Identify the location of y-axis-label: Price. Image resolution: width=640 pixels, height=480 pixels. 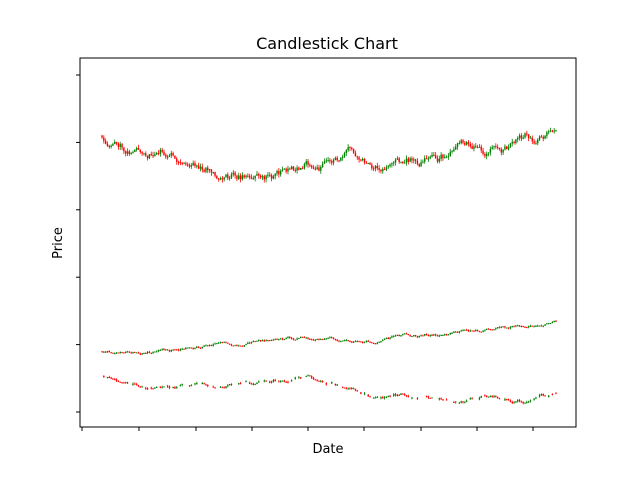
(58, 243).